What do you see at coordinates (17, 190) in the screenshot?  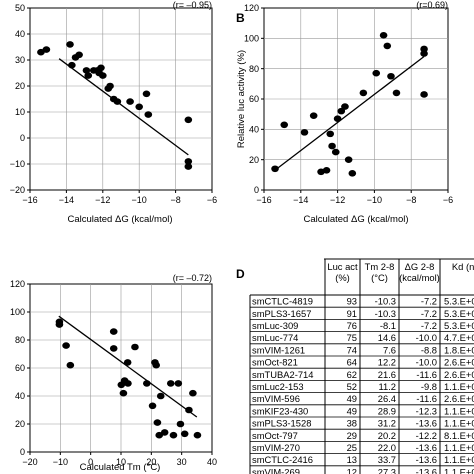 I see `y-tick-label: −20` at bounding box center [17, 190].